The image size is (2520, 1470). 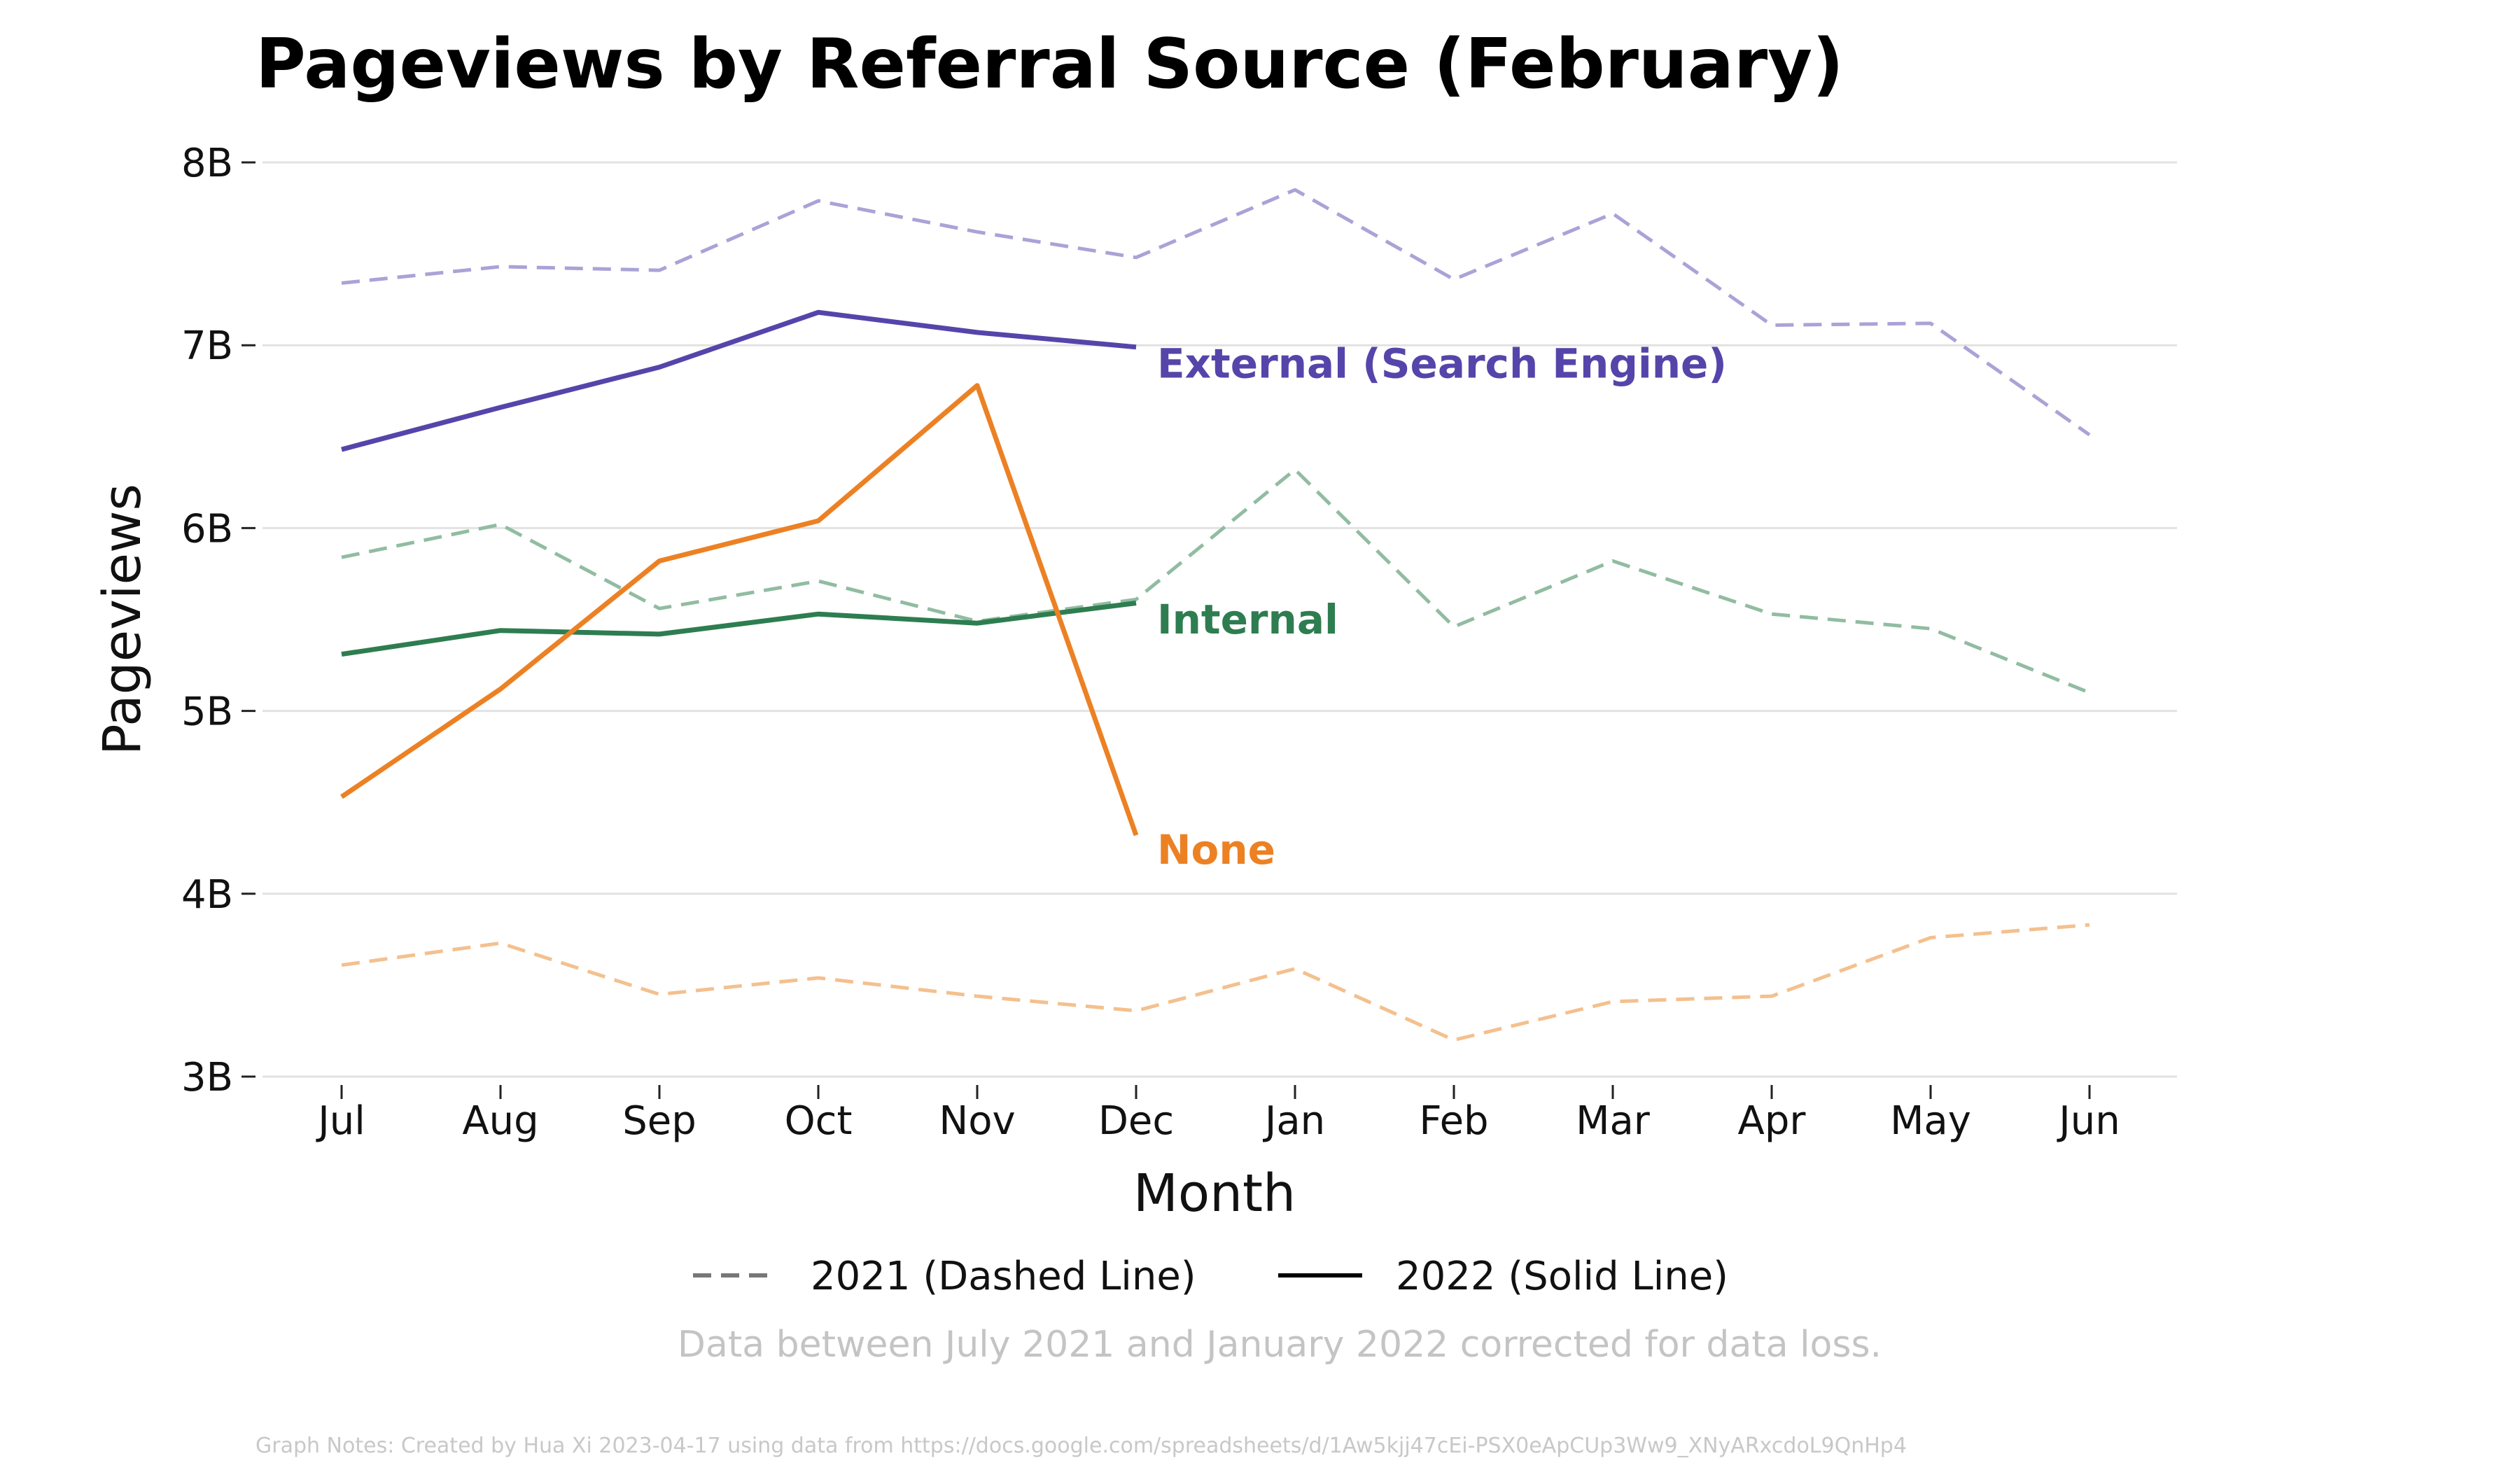 I want to click on series-line-internal-2022, so click(x=739, y=629).